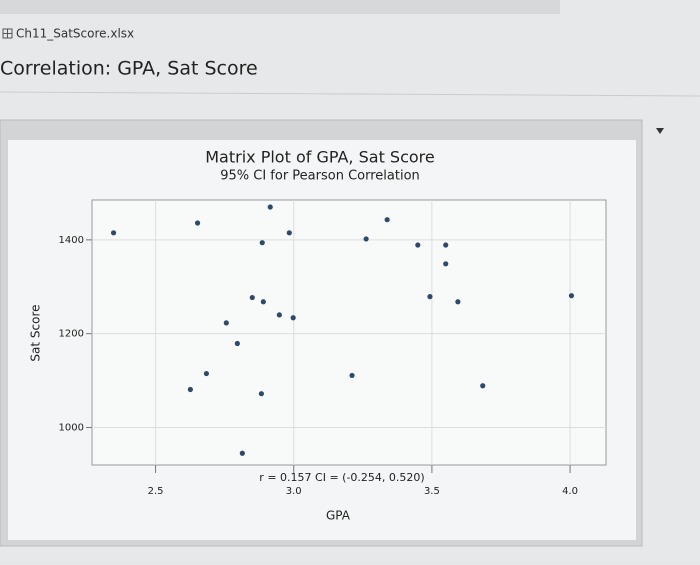 This screenshot has height=565, width=700. Describe the element at coordinates (660, 131) in the screenshot. I see `collapse-arrow` at that location.